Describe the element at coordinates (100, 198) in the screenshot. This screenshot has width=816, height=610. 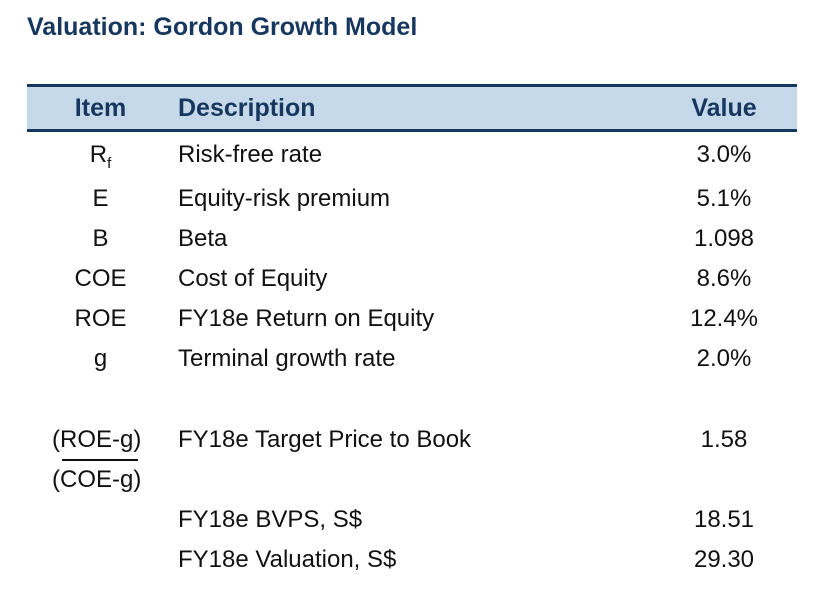
I see `row-item: E` at that location.